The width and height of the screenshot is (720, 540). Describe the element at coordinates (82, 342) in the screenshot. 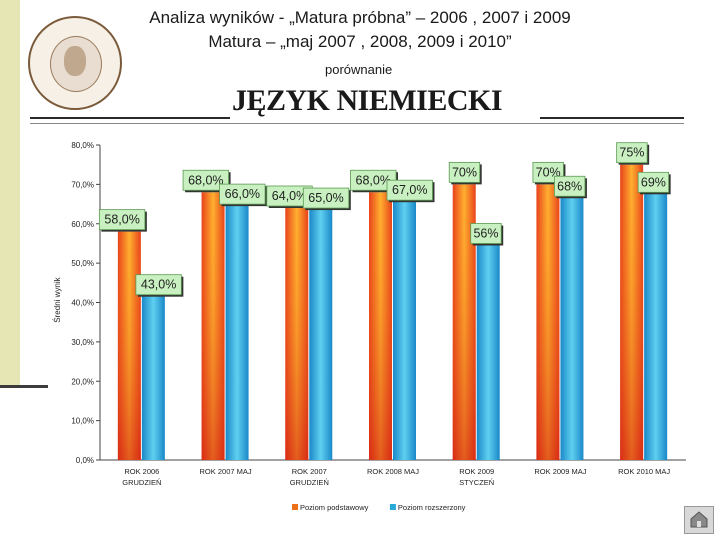

I see `y-tick-label: 30,0%` at that location.